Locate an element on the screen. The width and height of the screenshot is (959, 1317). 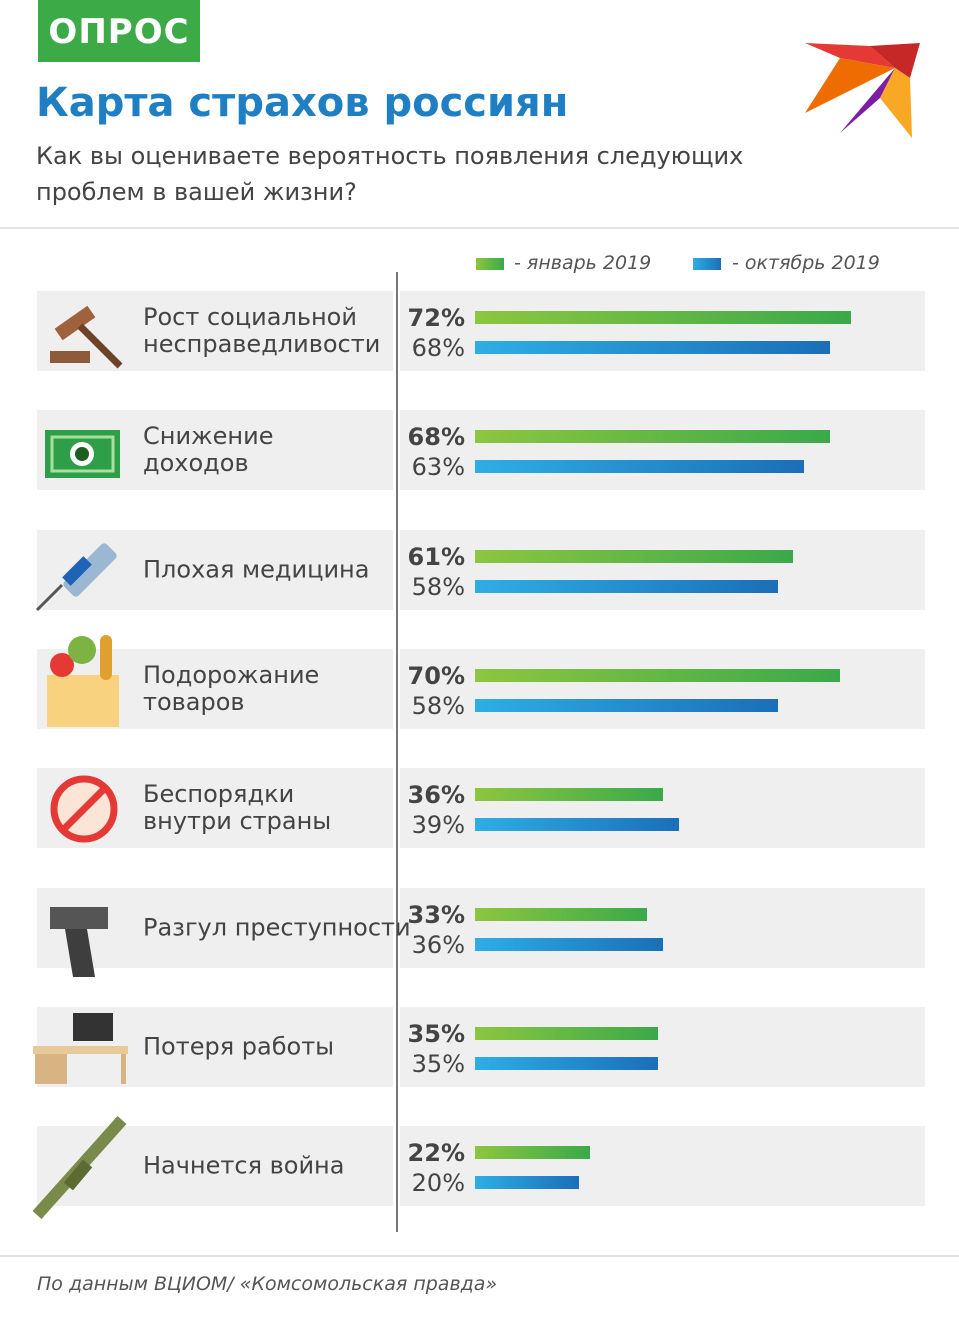
category-label: Беспорядки внутри страны is located at coordinates (237, 808).